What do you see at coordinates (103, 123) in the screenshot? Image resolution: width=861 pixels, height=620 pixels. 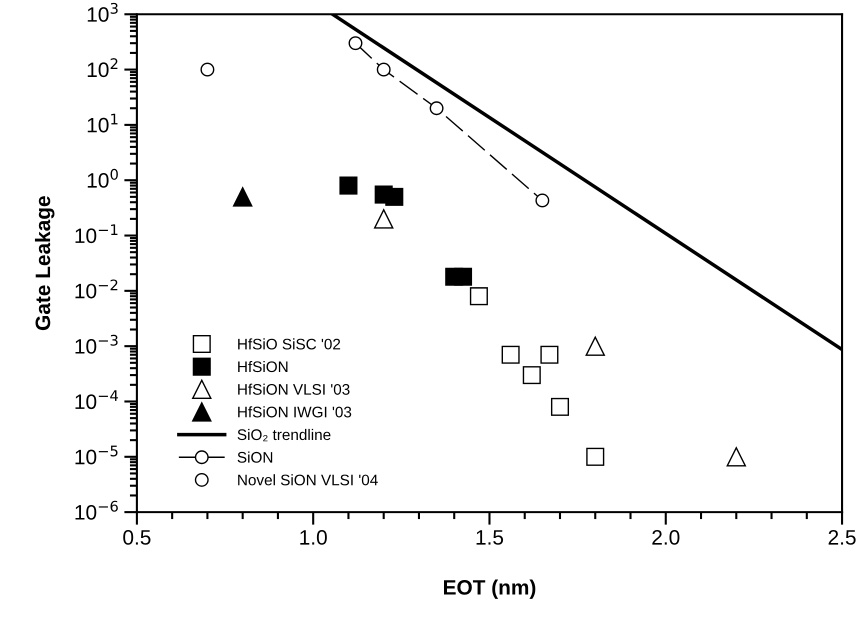 I see `y-tick-label: 10$^{1}$` at bounding box center [103, 123].